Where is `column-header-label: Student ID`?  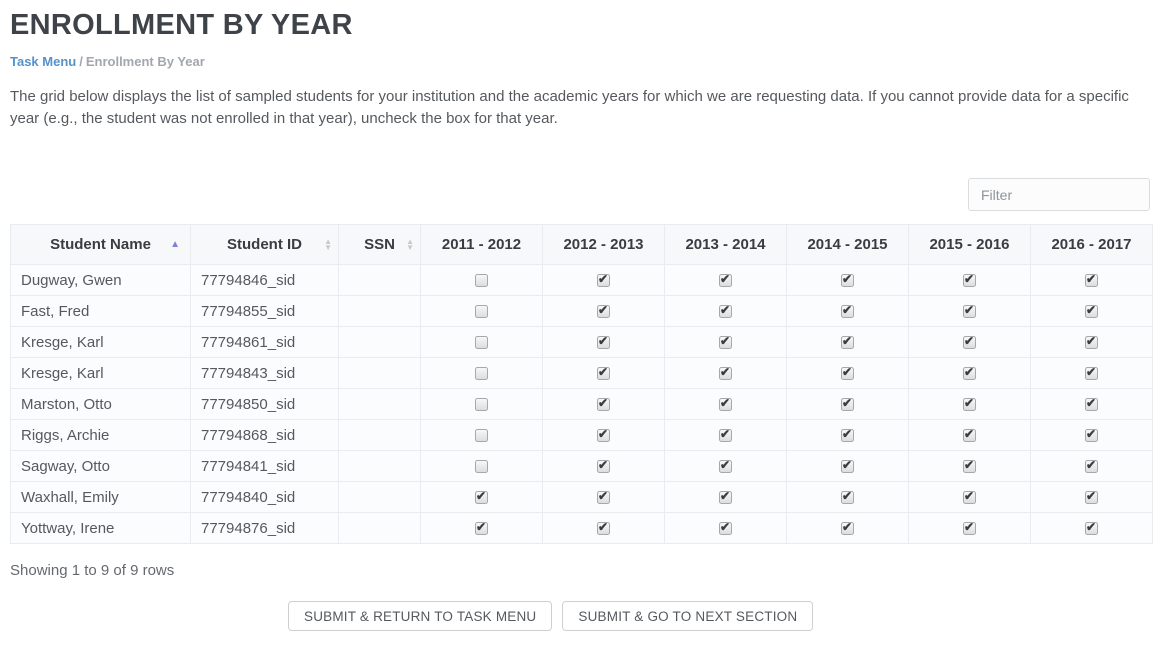
column-header-label: Student ID is located at coordinates (264, 244).